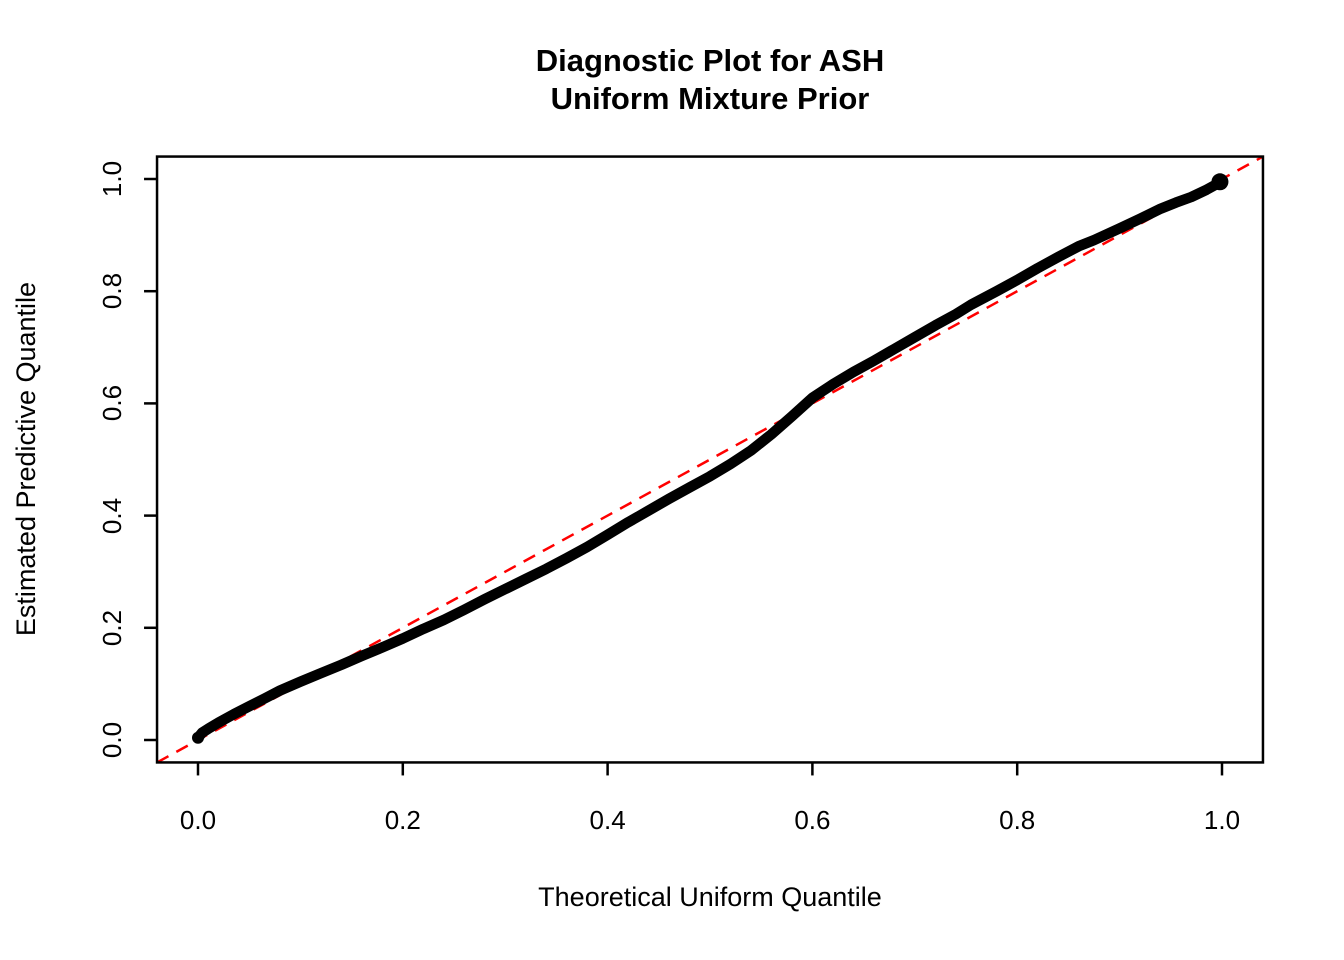 The image size is (1344, 960). What do you see at coordinates (1220, 182) in the screenshot?
I see `curve-end-cluster` at bounding box center [1220, 182].